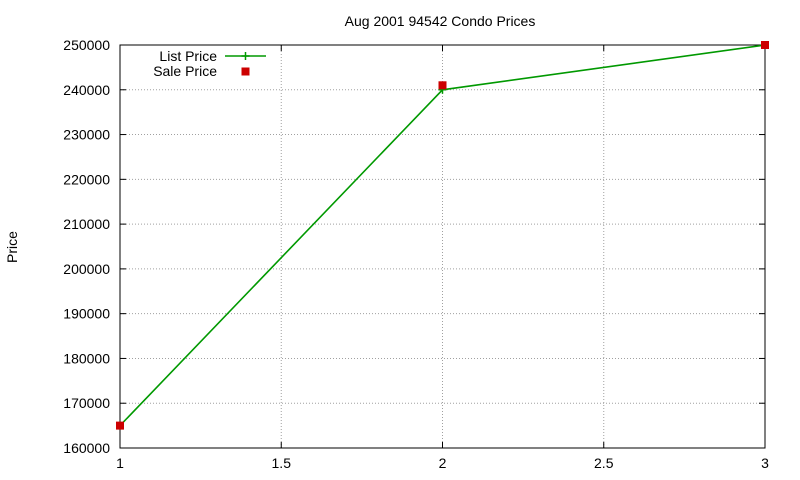 The width and height of the screenshot is (800, 480). Describe the element at coordinates (86, 179) in the screenshot. I see `y-tick-label: 220000` at that location.